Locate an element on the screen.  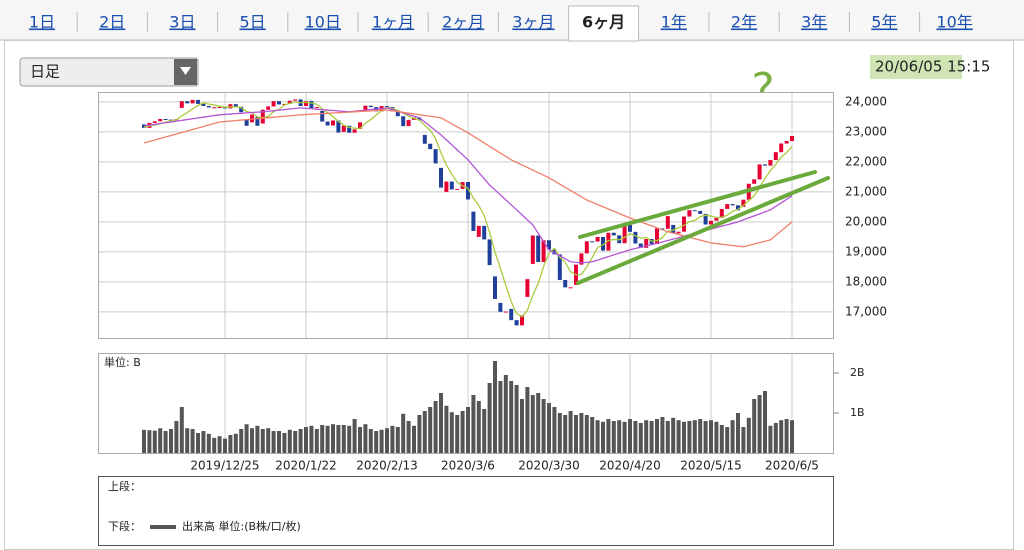
tab: 2日 is located at coordinates (112, 22).